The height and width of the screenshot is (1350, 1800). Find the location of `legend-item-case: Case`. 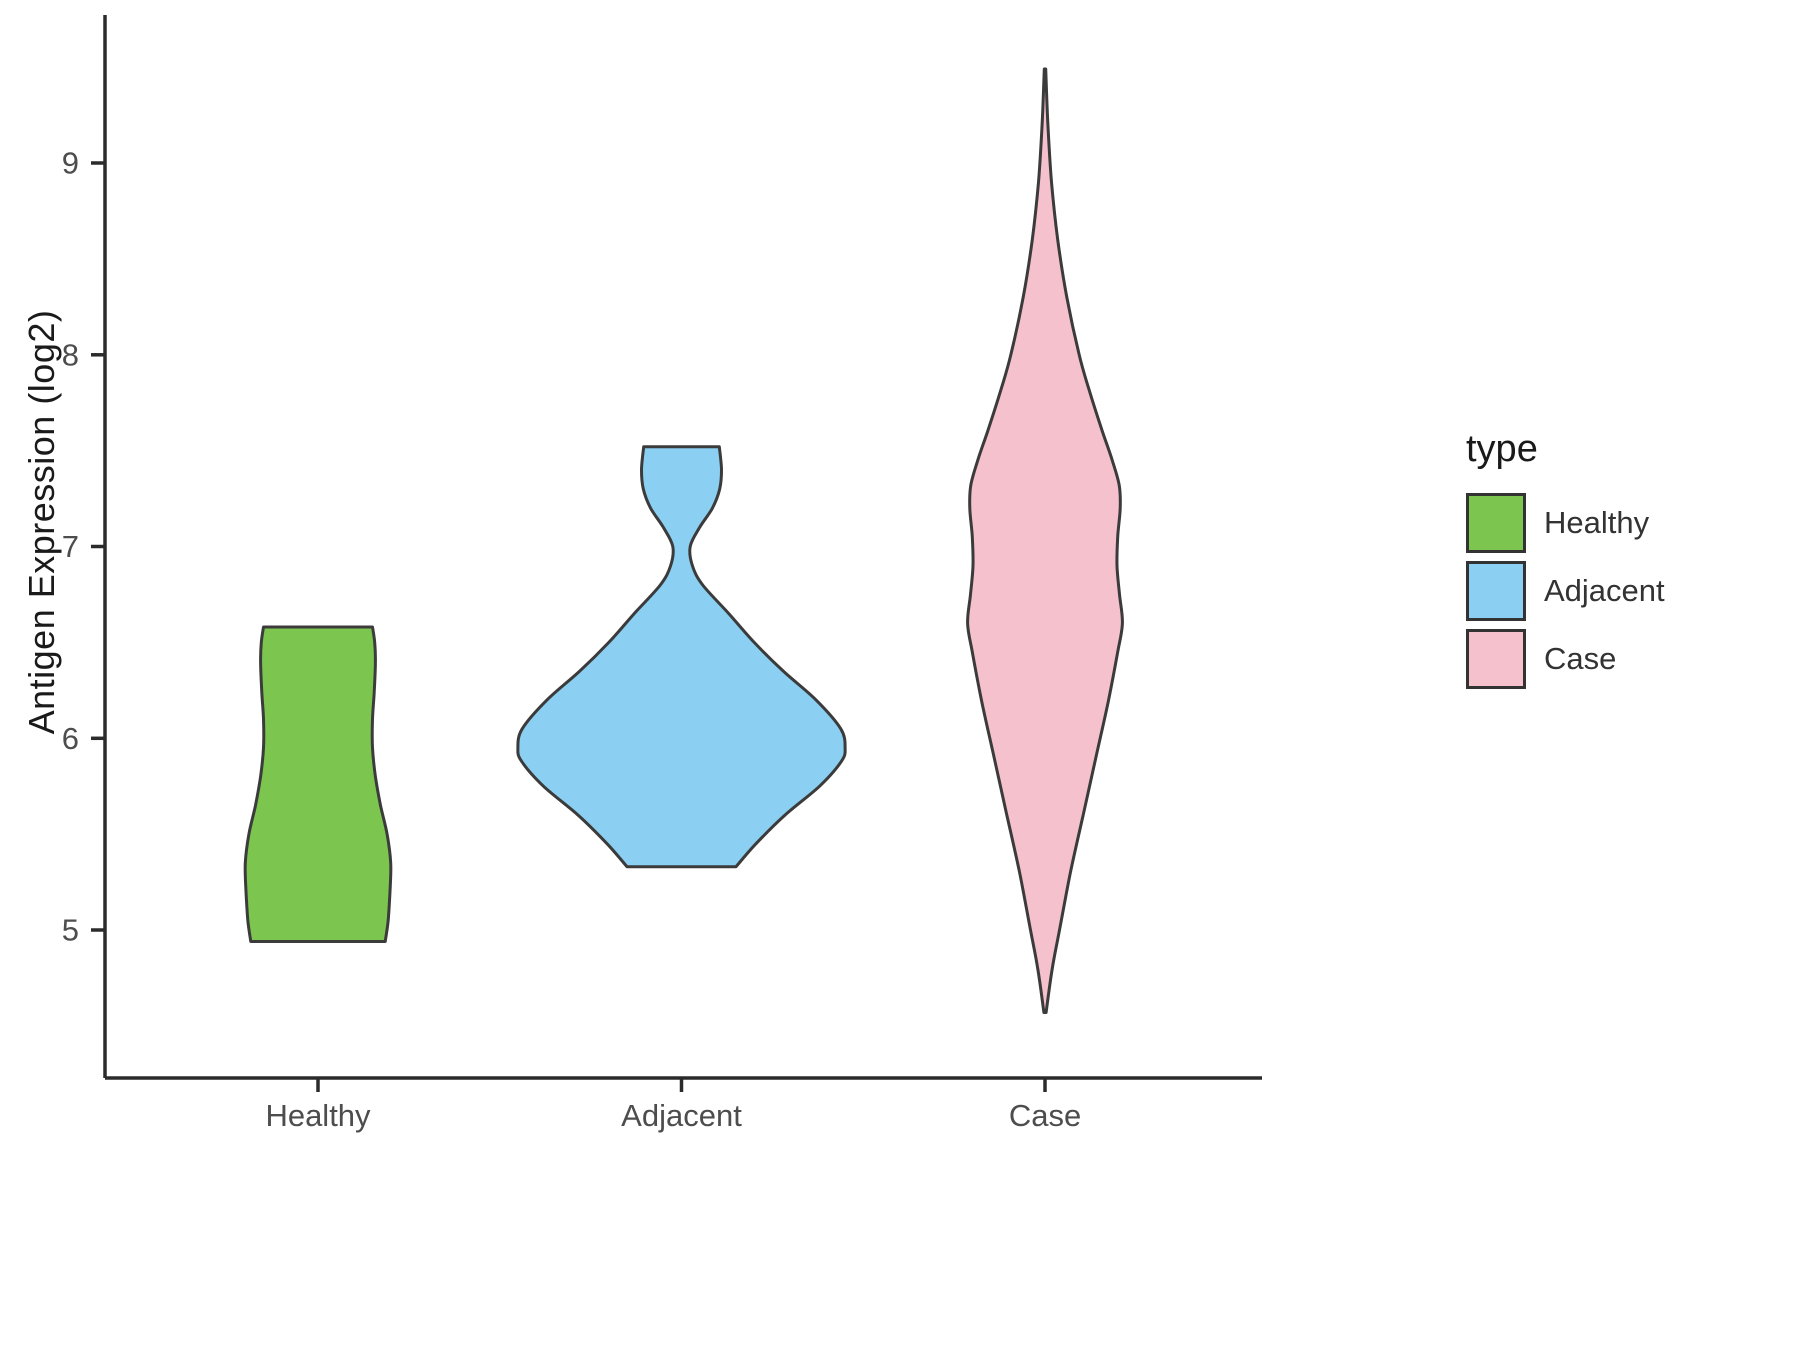

legend-item-case: Case is located at coordinates (1565, 659).